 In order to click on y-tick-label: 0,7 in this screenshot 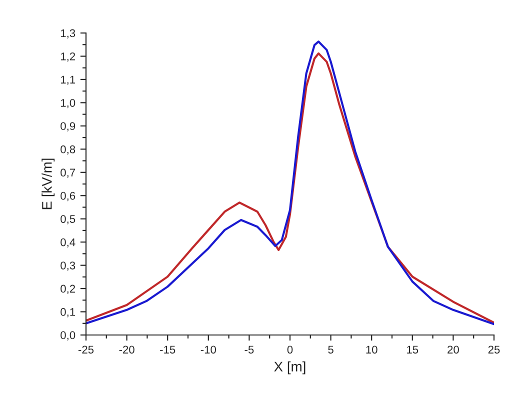, I will do `click(68, 173)`.